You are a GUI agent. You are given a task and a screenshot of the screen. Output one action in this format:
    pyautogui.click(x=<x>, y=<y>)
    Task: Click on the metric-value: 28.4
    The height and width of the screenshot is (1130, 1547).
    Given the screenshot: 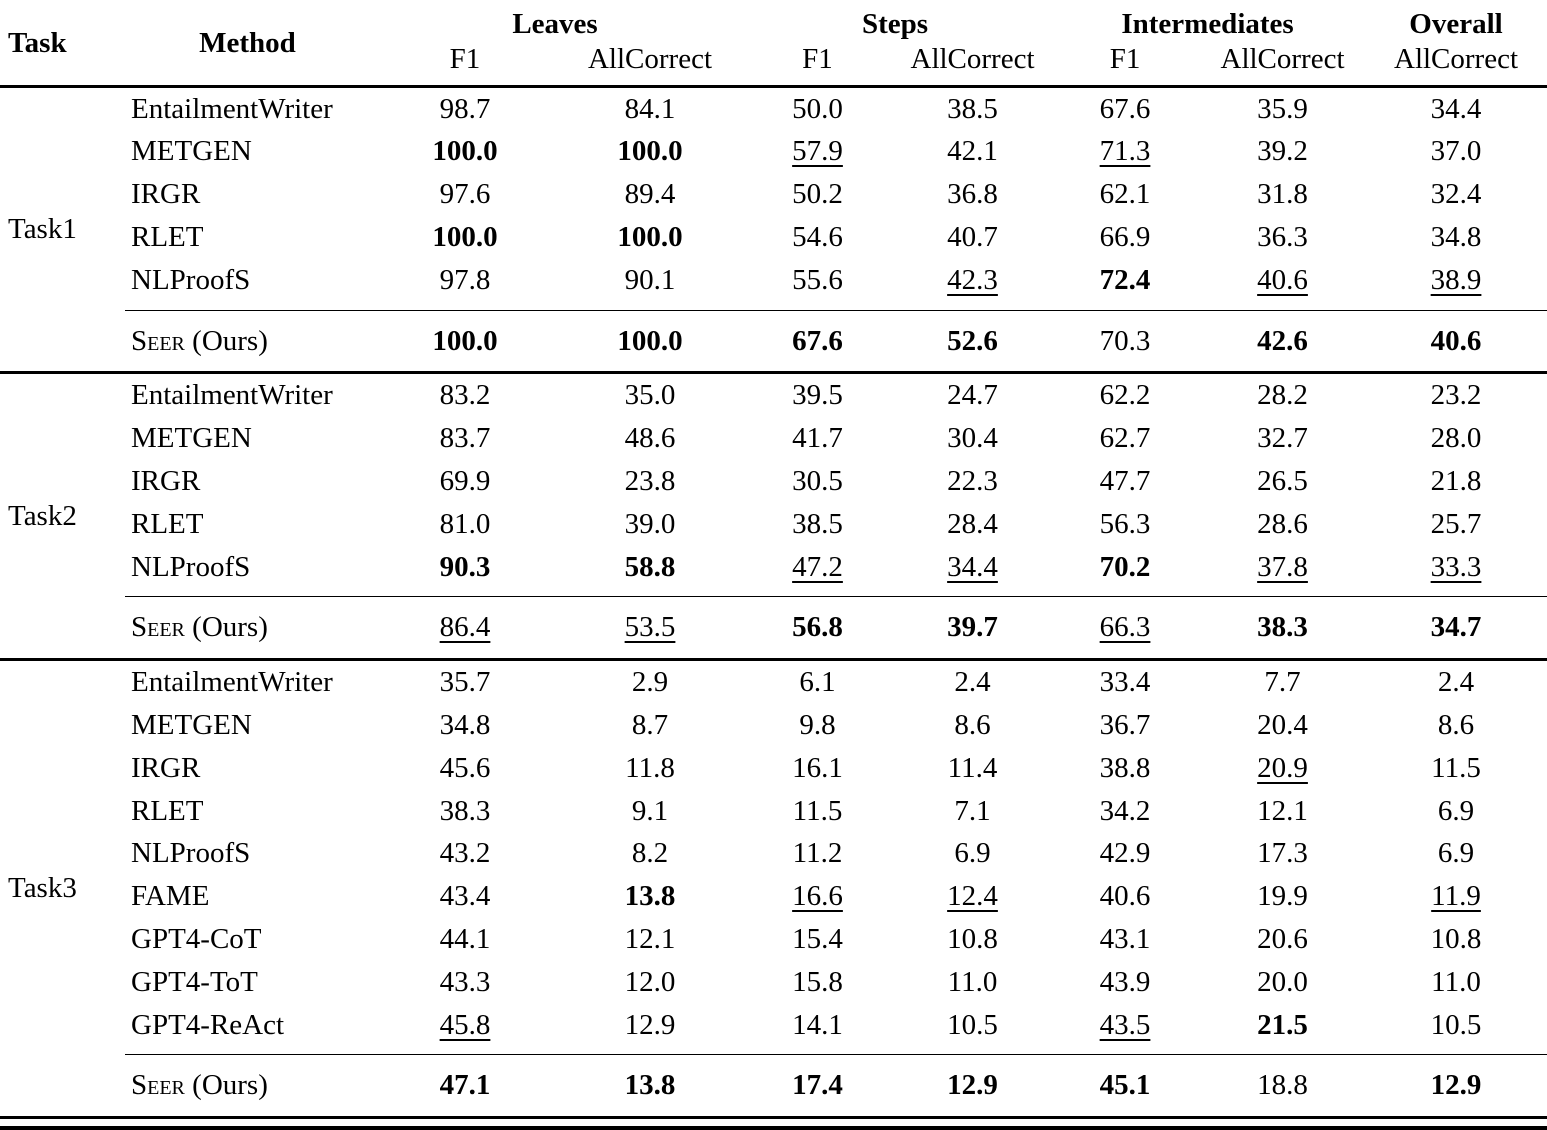 What is the action you would take?
    pyautogui.click(x=972, y=523)
    